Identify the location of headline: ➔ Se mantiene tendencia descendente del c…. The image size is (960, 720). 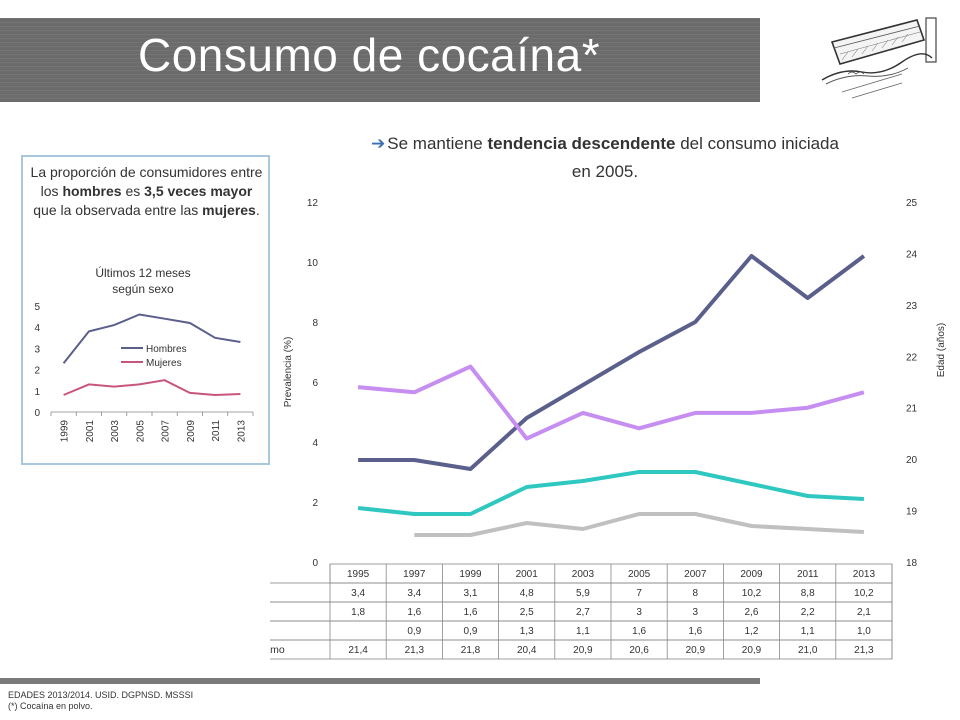
(605, 158).